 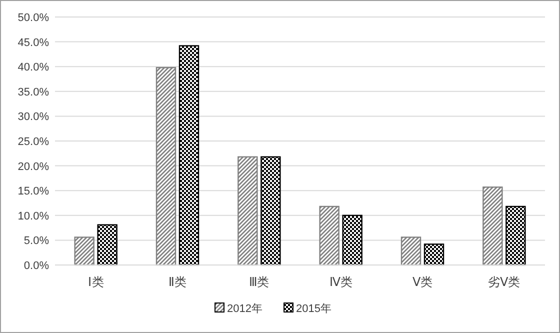 What do you see at coordinates (34, 68) in the screenshot?
I see `y-tick-label: 40.0%` at bounding box center [34, 68].